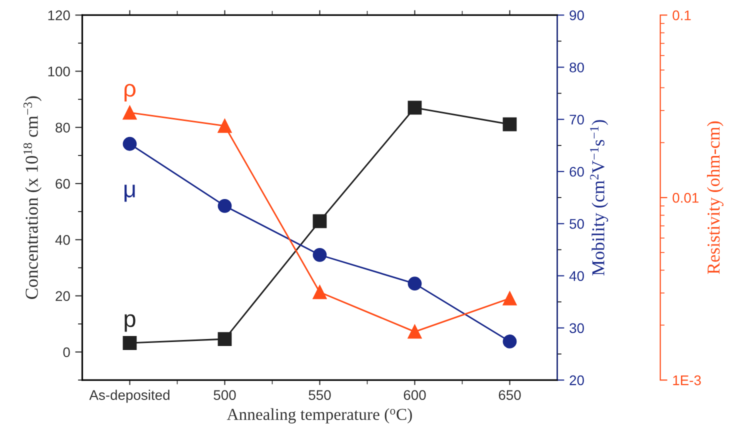 The height and width of the screenshot is (444, 741). What do you see at coordinates (577, 119) in the screenshot?
I see `y2-tick-label: 70` at bounding box center [577, 119].